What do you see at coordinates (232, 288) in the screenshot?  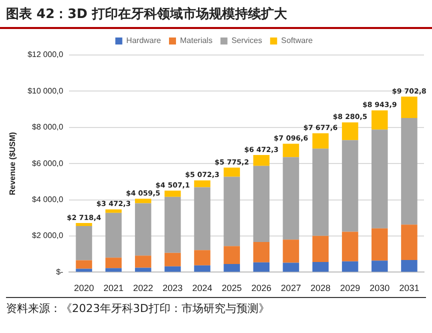 I see `x-tick-label: 2025` at bounding box center [232, 288].